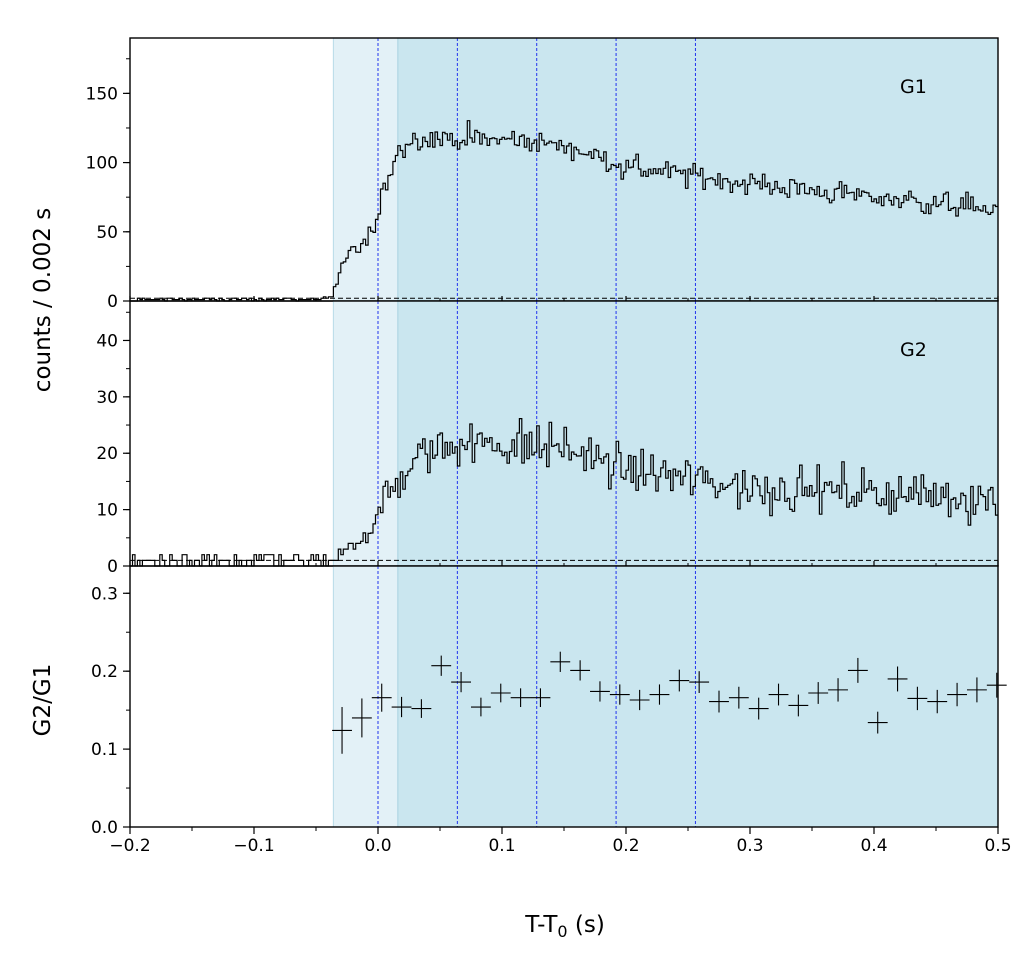 The height and width of the screenshot is (965, 1034). I want to click on y-tick-label: 50, so click(107, 233).